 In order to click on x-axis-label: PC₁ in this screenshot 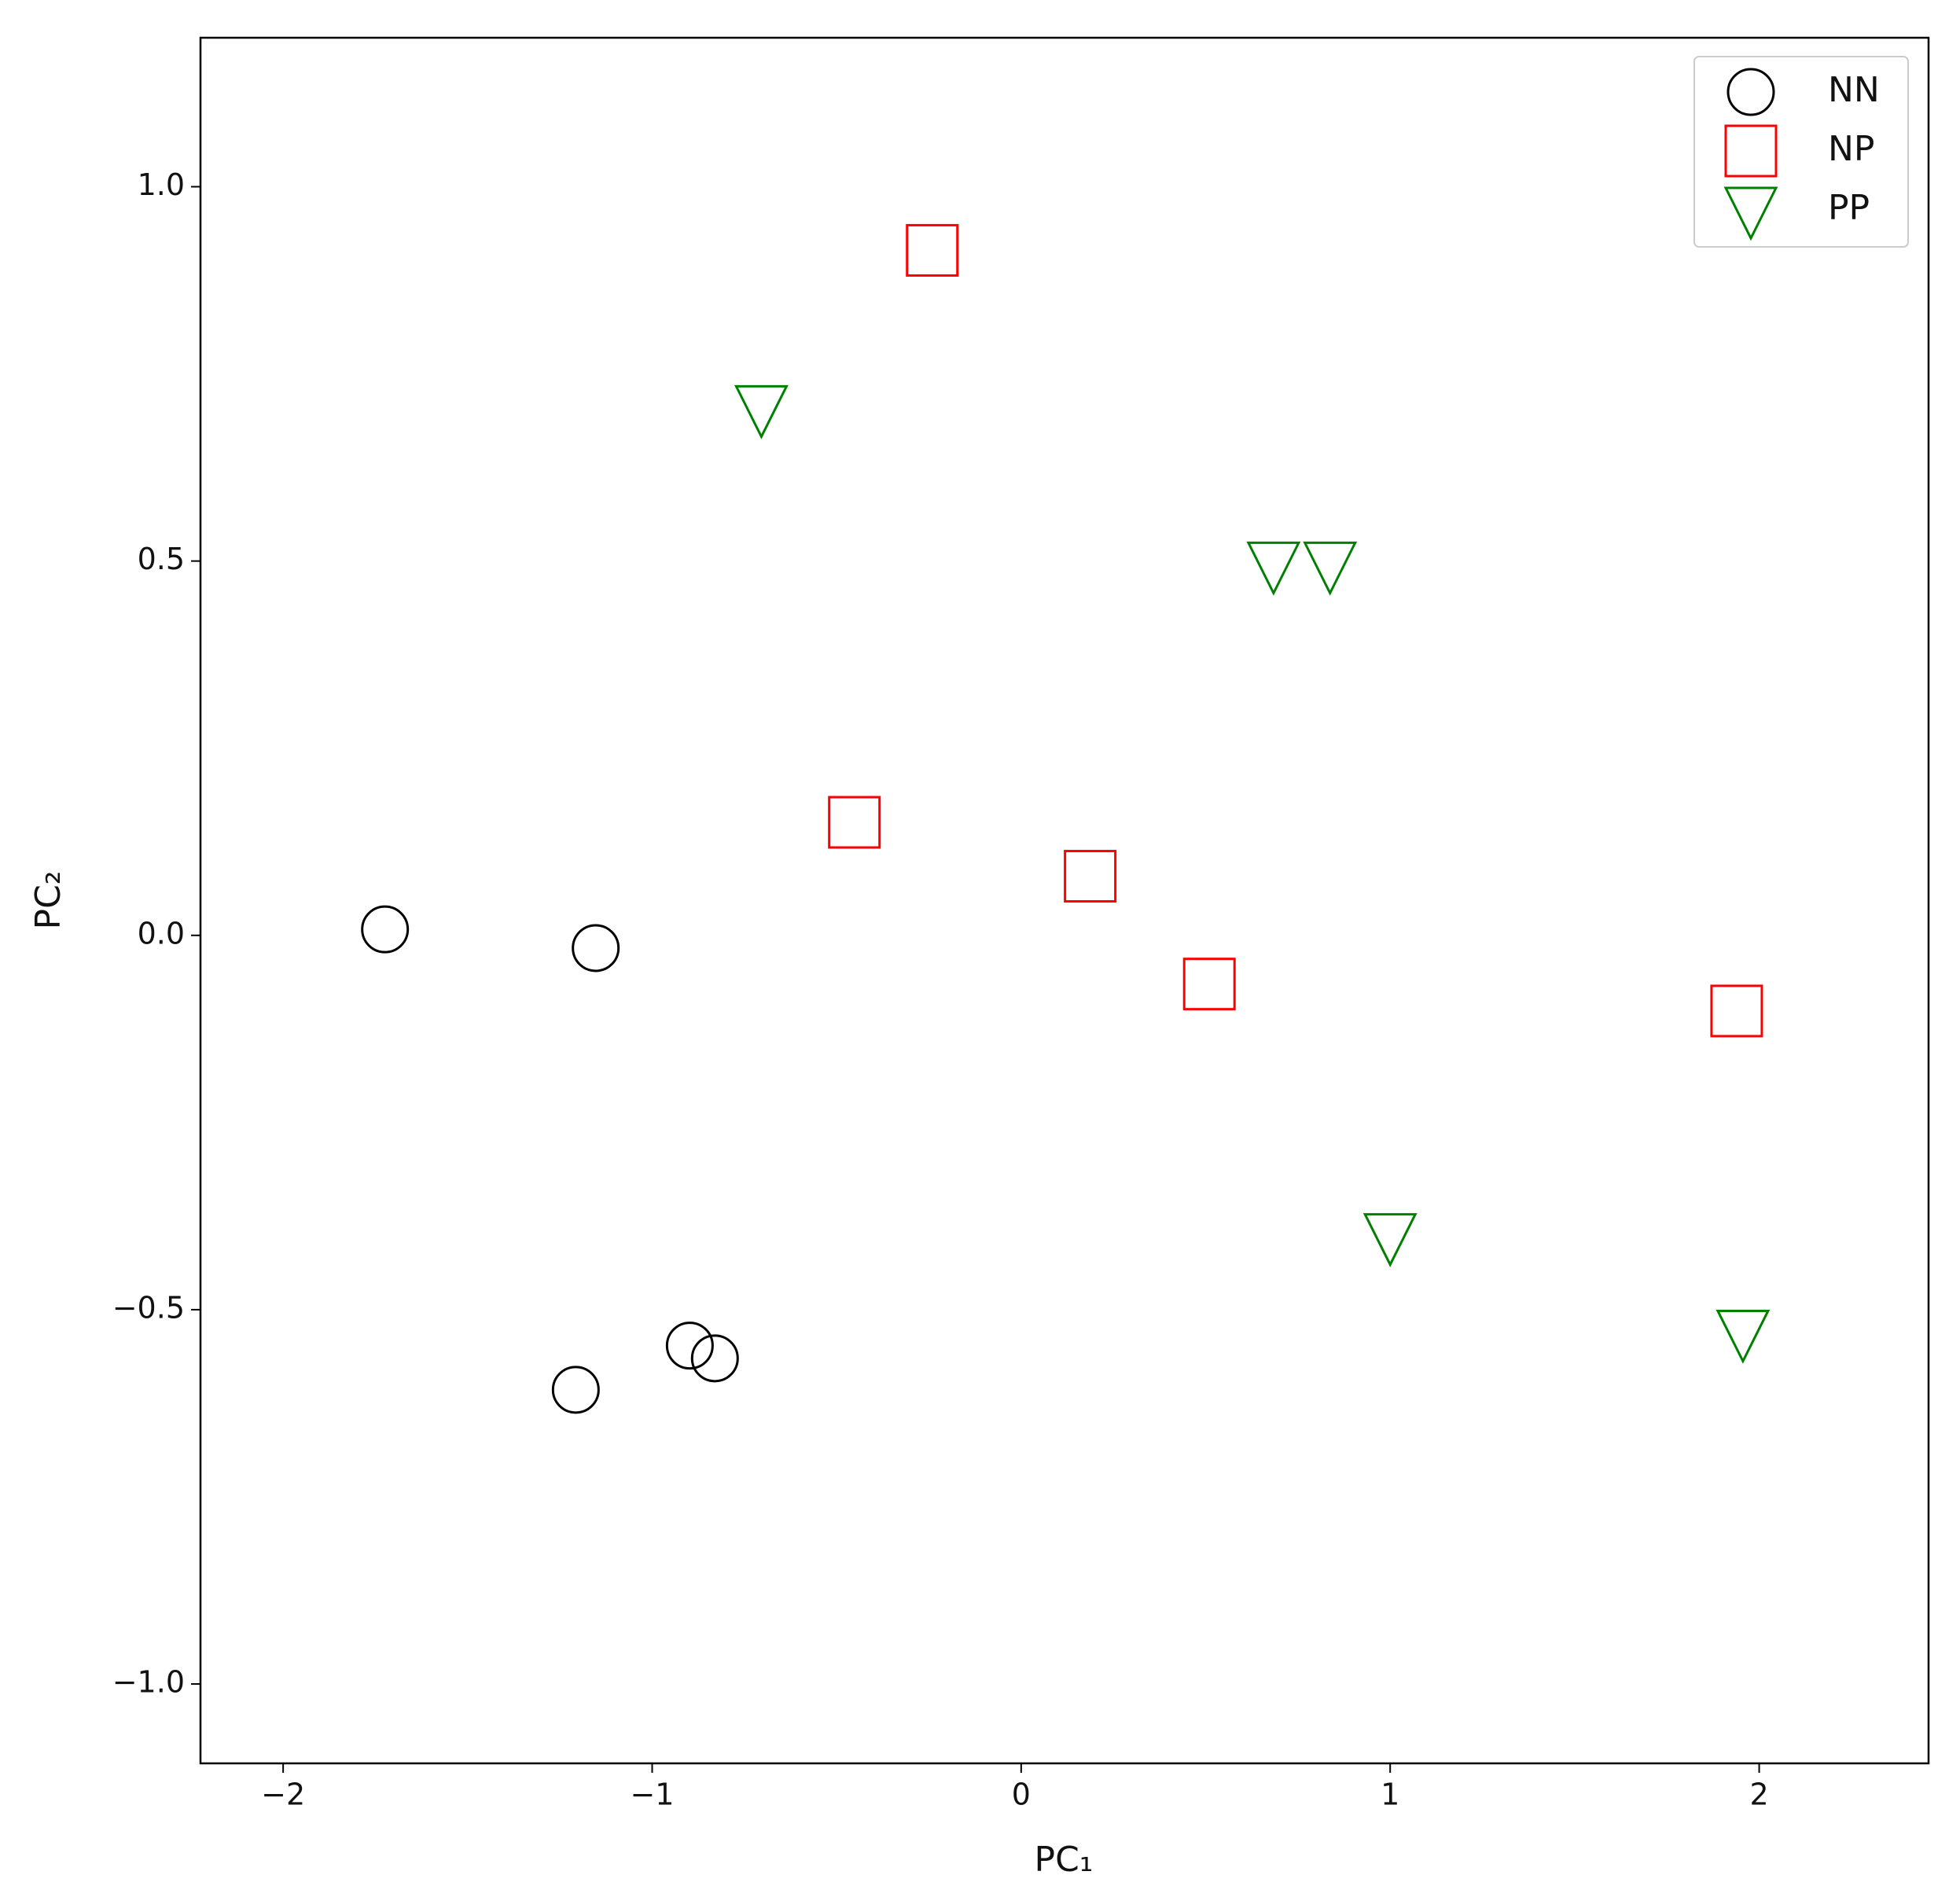, I will do `click(1064, 1860)`.